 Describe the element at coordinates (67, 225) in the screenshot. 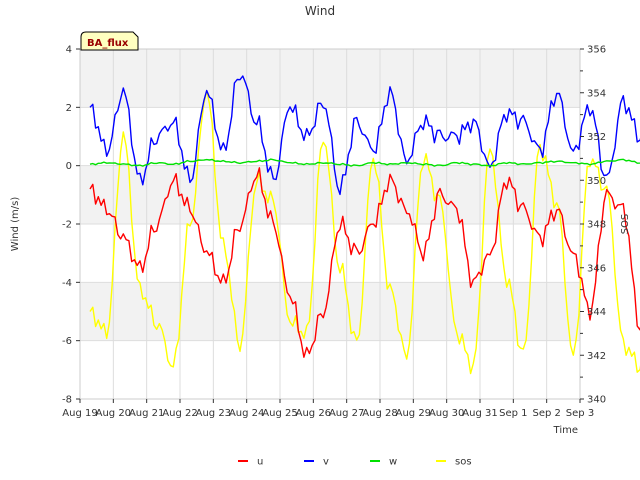

I see `y-tick-label: -2` at that location.